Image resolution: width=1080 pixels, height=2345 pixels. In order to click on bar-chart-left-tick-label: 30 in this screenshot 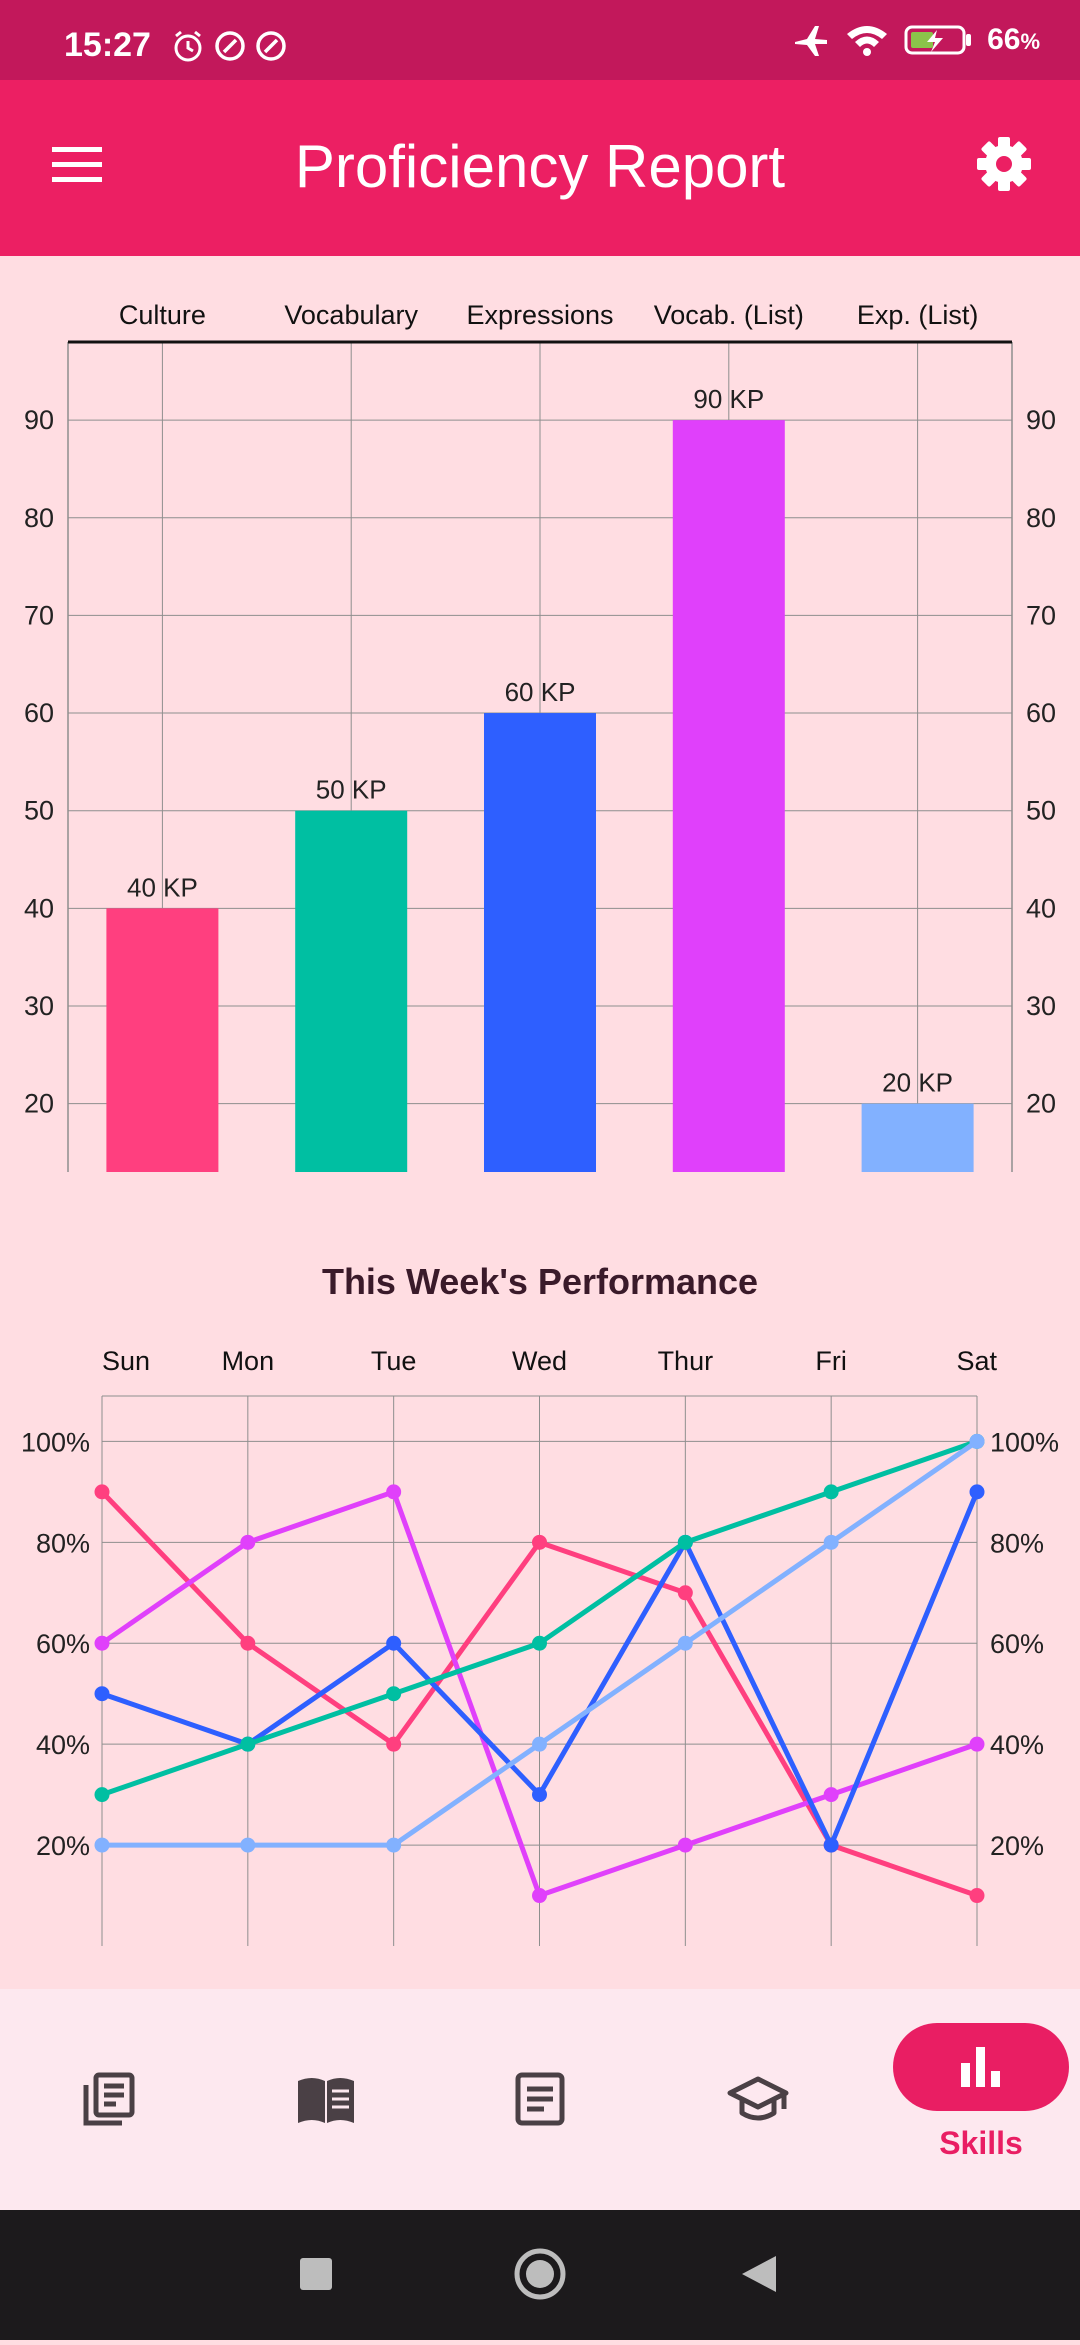, I will do `click(39, 1006)`.